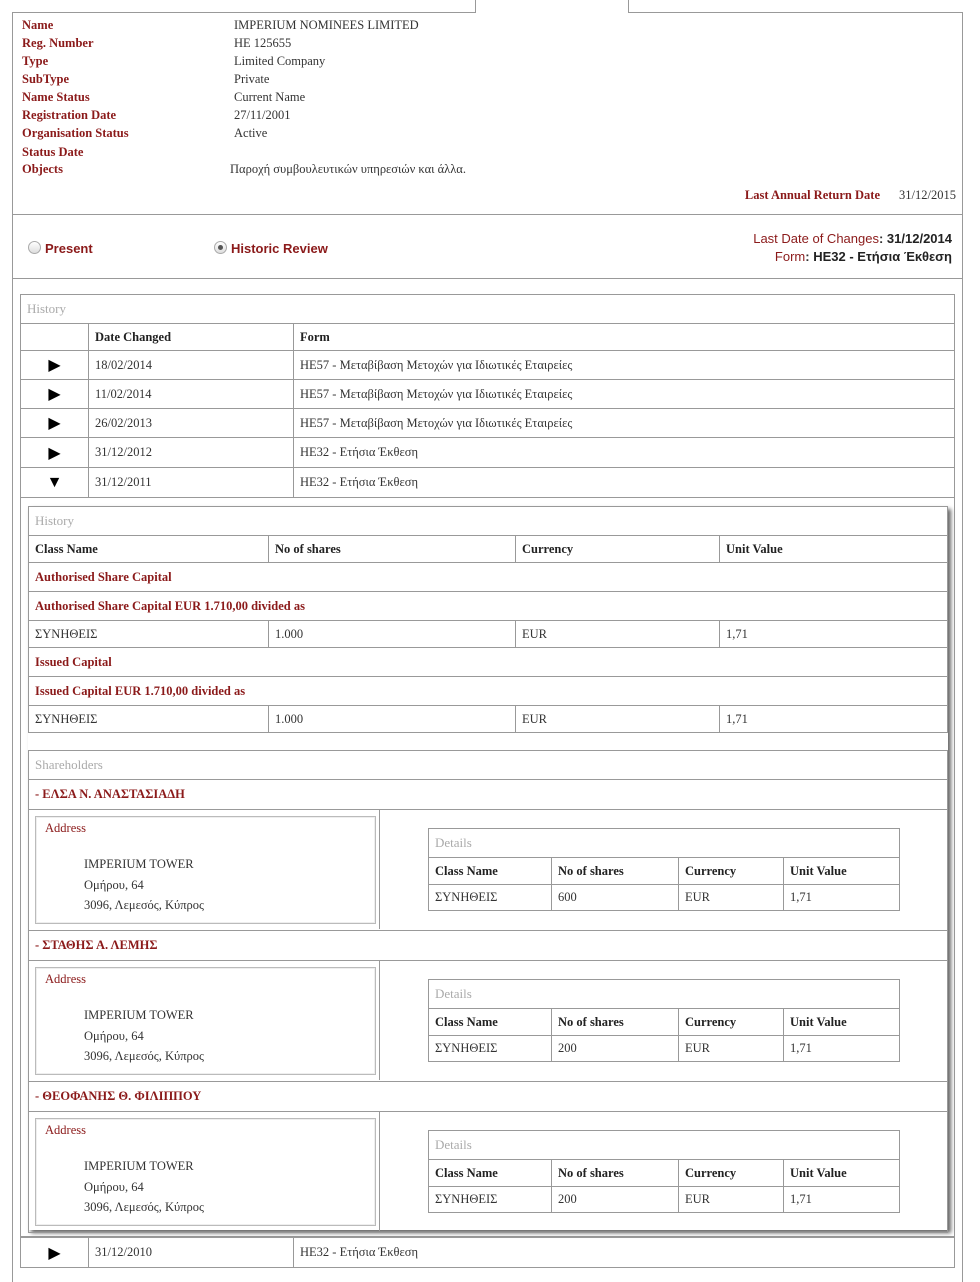  What do you see at coordinates (488, 521) in the screenshot?
I see `detail-title: History` at bounding box center [488, 521].